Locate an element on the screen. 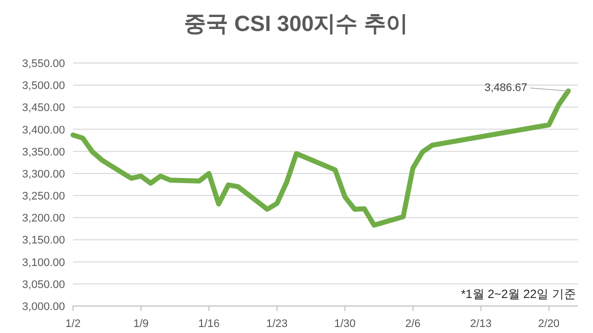 This screenshot has height=333, width=593. y-tick-label: 3,400.00 is located at coordinates (43, 130).